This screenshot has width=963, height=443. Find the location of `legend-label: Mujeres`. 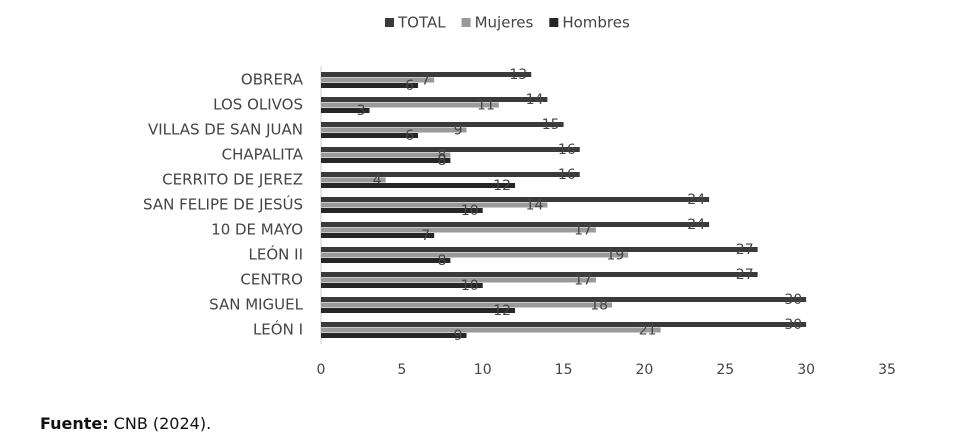

legend-label: Mujeres is located at coordinates (504, 23).